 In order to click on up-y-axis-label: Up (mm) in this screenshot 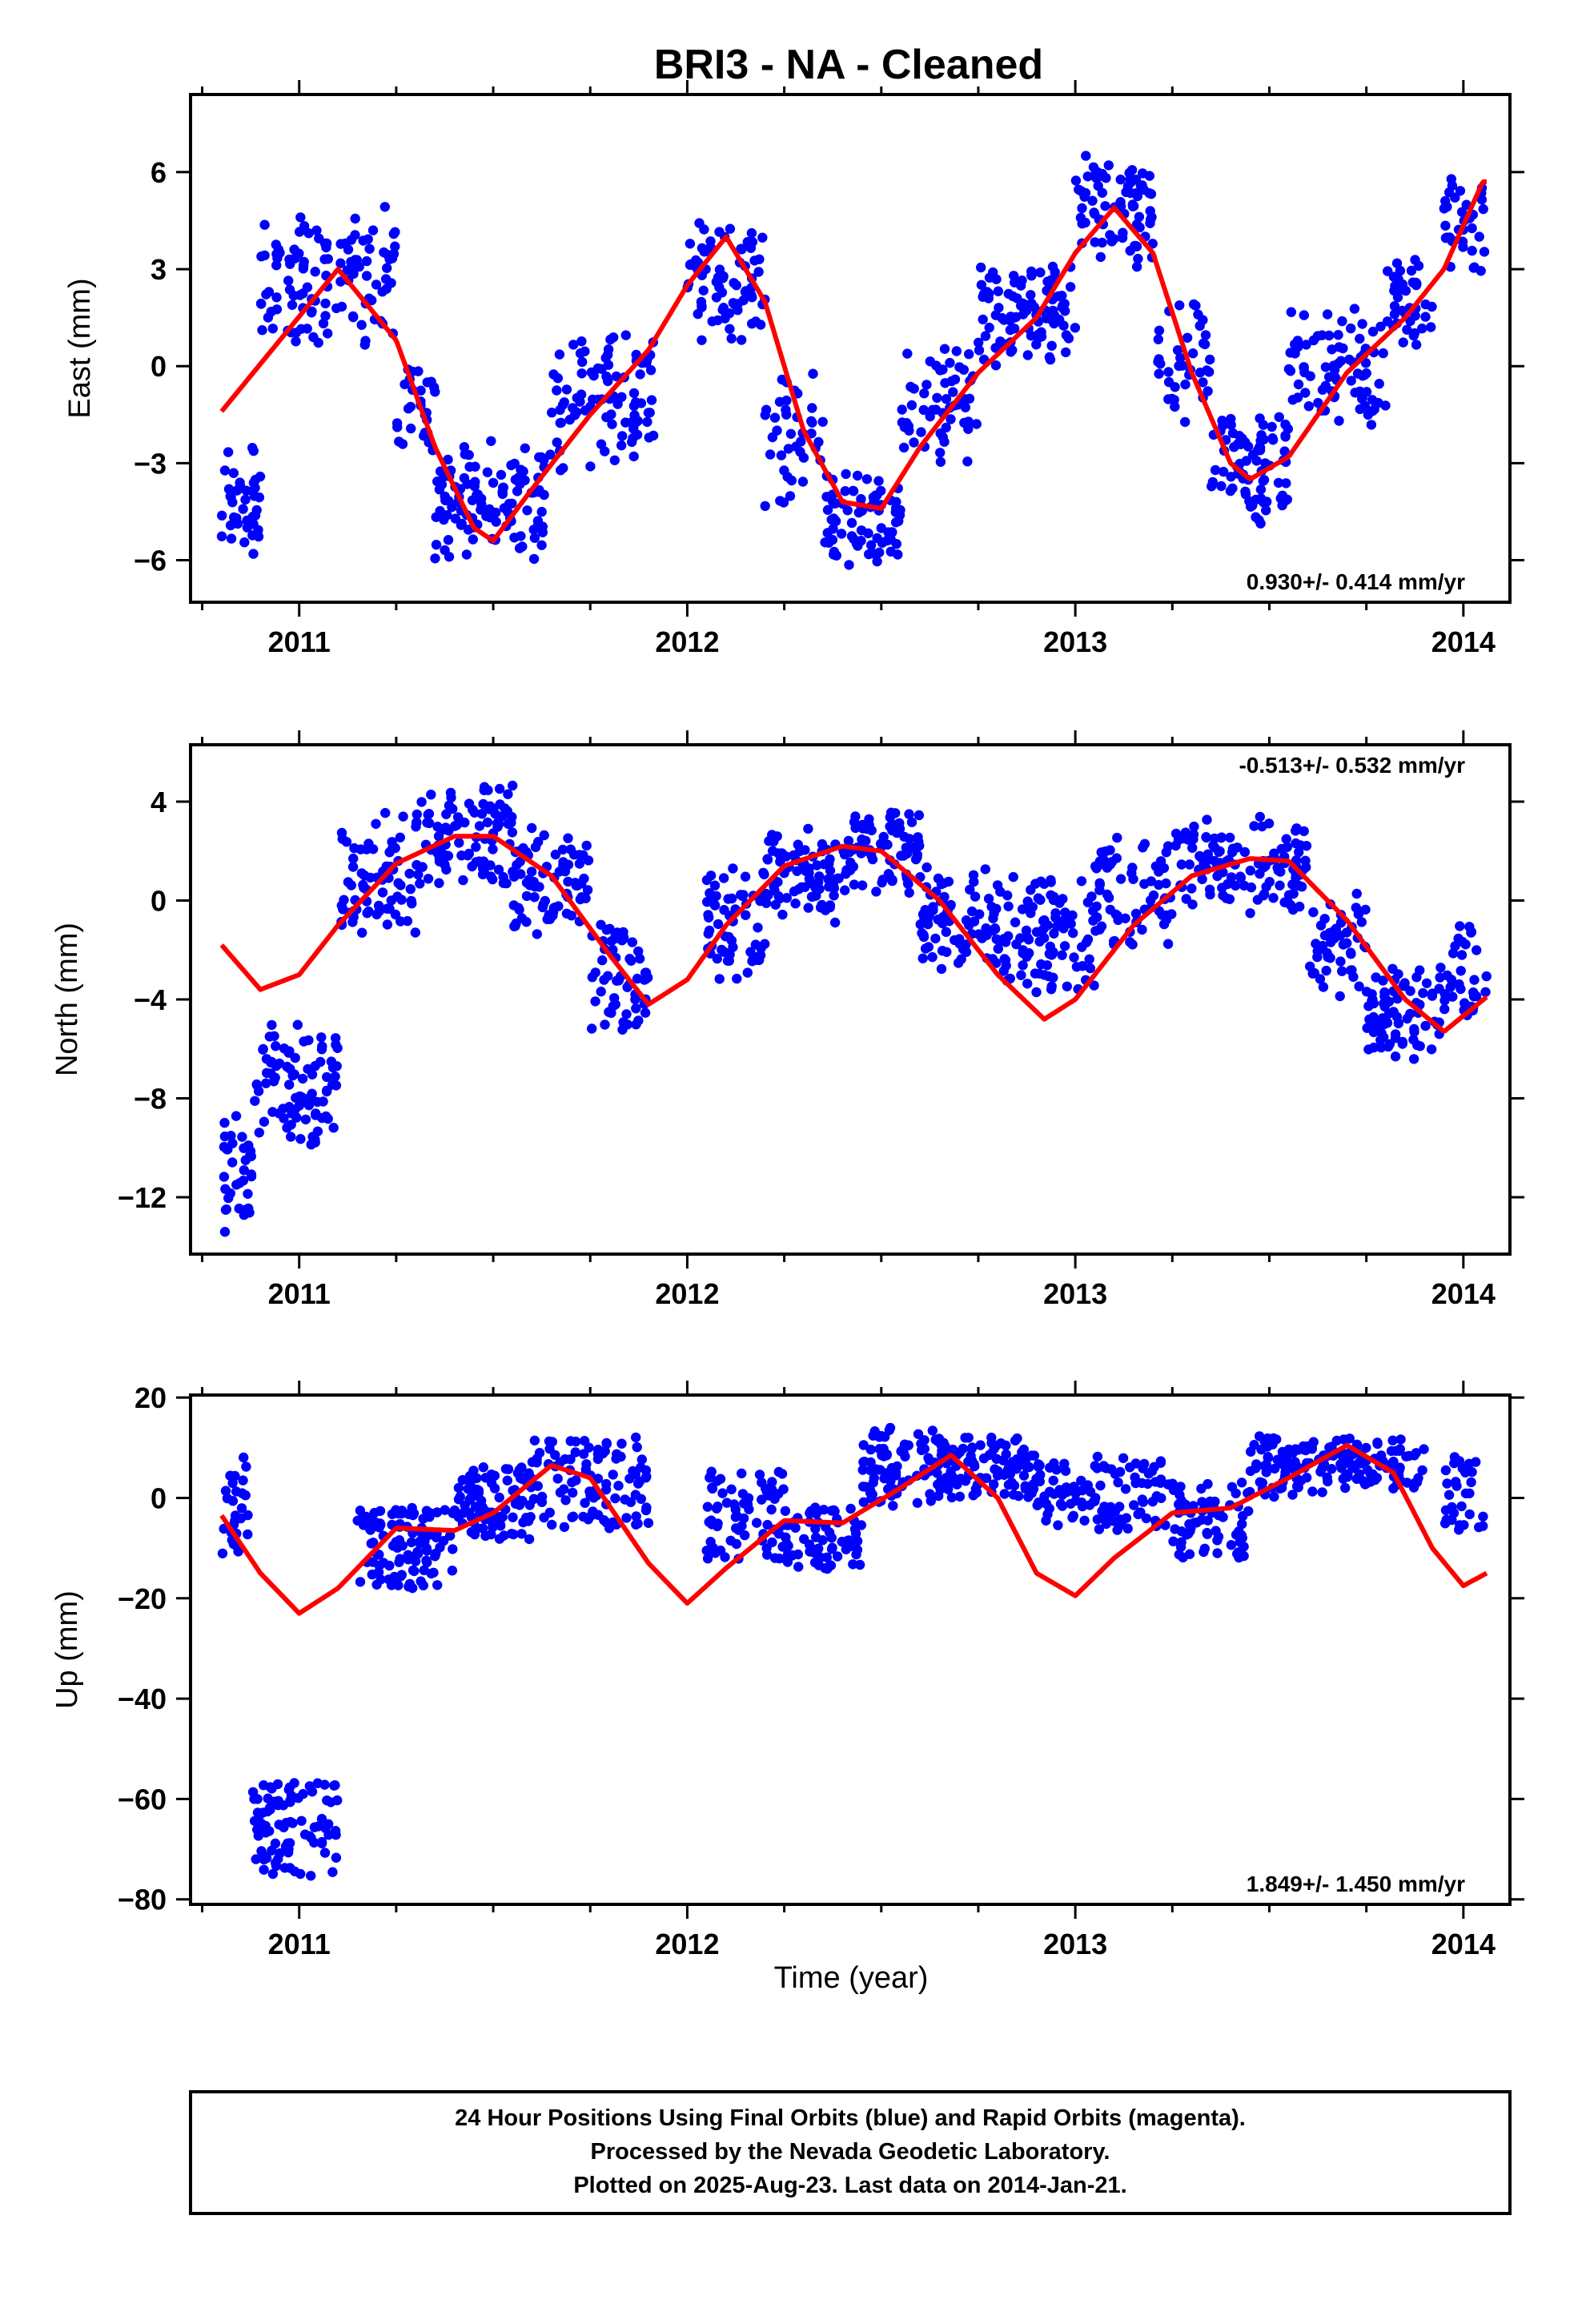, I will do `click(67, 1649)`.